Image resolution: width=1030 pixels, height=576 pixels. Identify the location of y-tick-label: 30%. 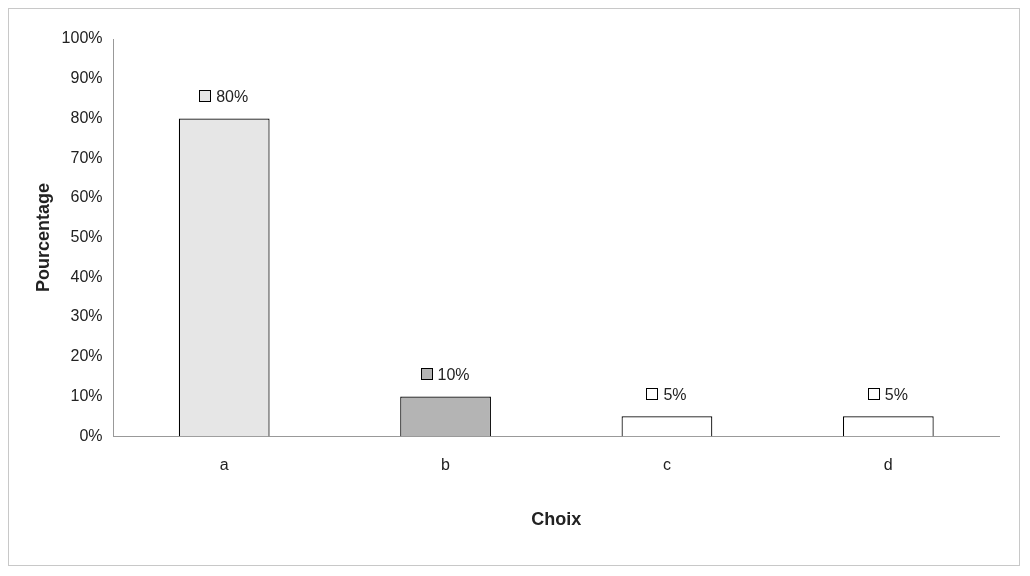
(86, 316).